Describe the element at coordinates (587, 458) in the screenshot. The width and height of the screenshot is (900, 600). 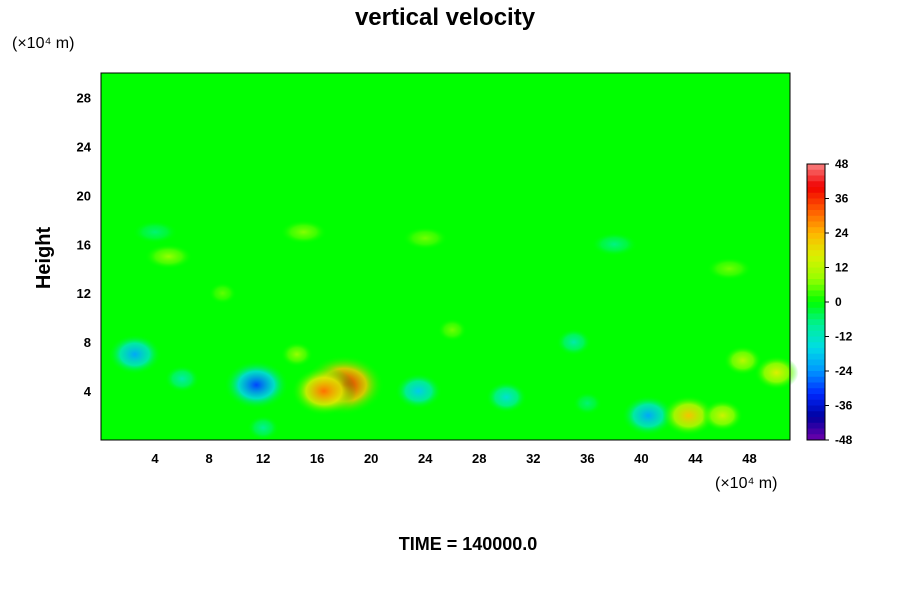
I see `x-tick-label: 36` at that location.